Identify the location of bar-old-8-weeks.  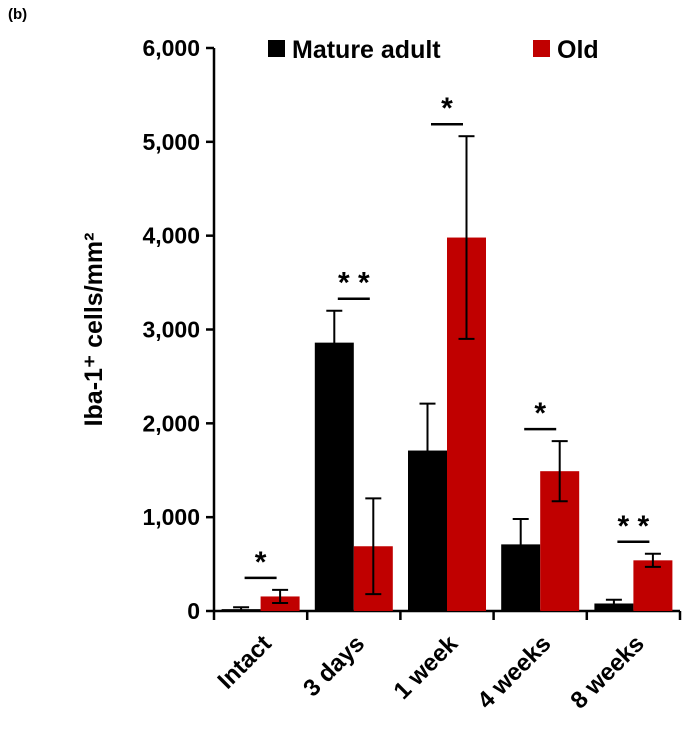
(653, 585).